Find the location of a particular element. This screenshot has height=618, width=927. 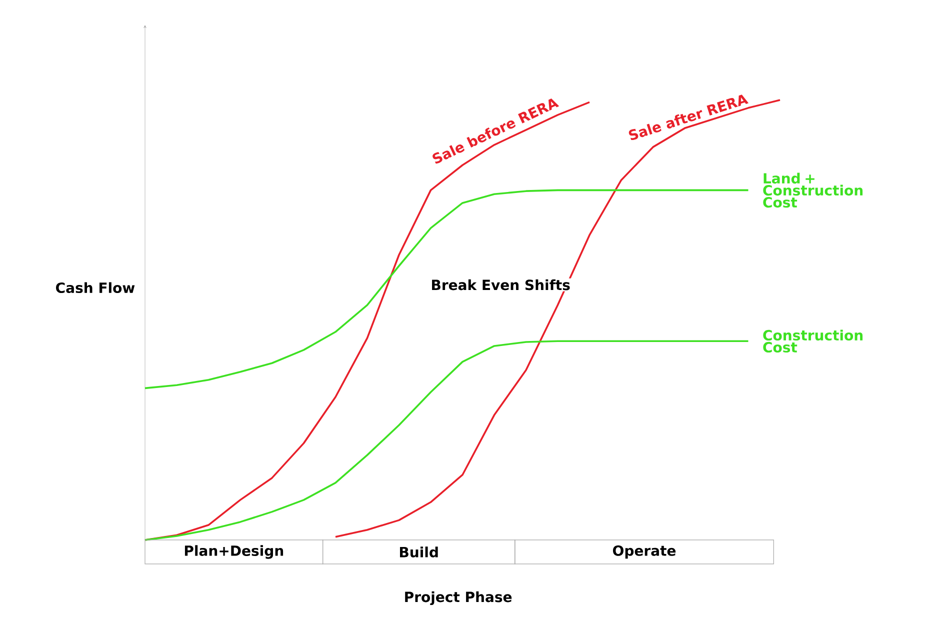

annotation: Break Even Shifts is located at coordinates (501, 284).